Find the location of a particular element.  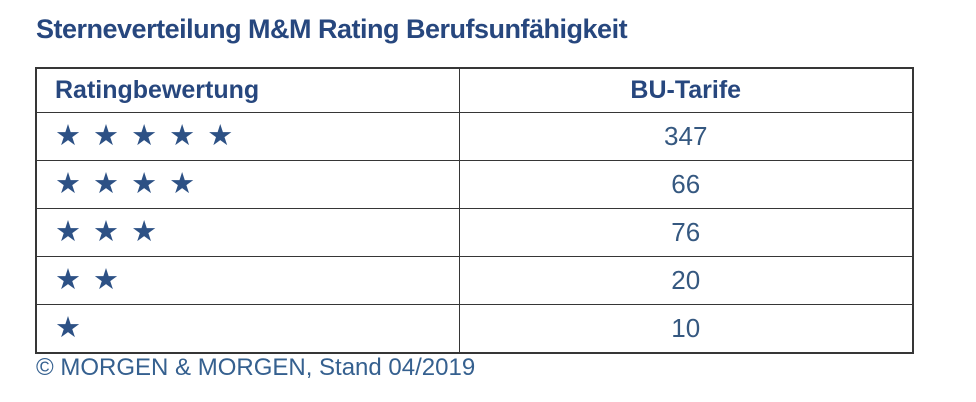

stars-5-icon: ★ ★ ★ ★ ★ is located at coordinates (247, 136).